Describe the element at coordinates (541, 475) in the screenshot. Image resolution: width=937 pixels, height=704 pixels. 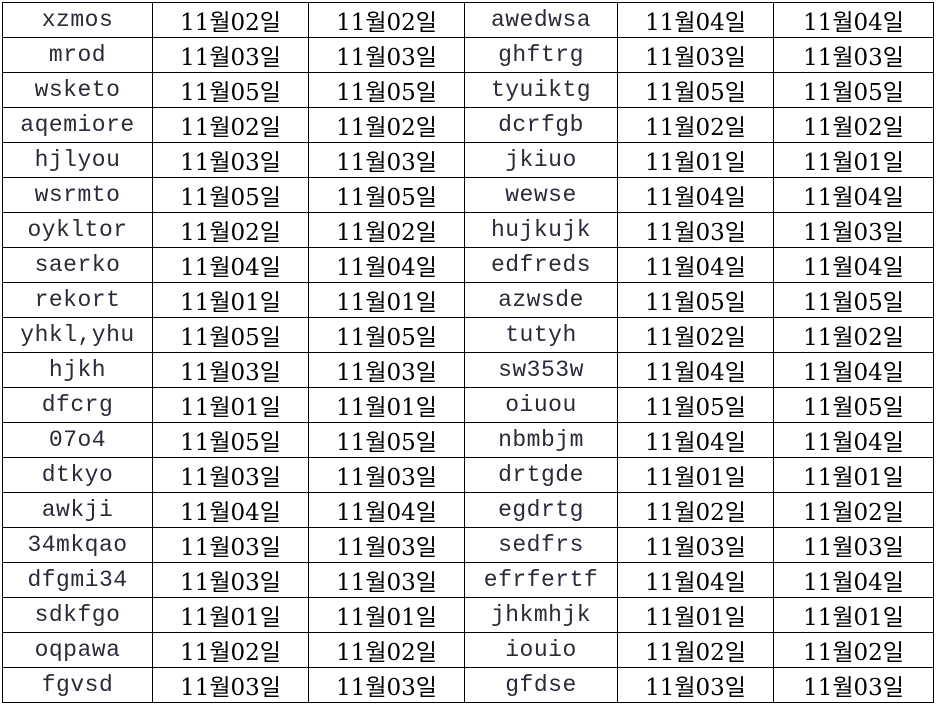
I see `name-cell: drtgde` at that location.